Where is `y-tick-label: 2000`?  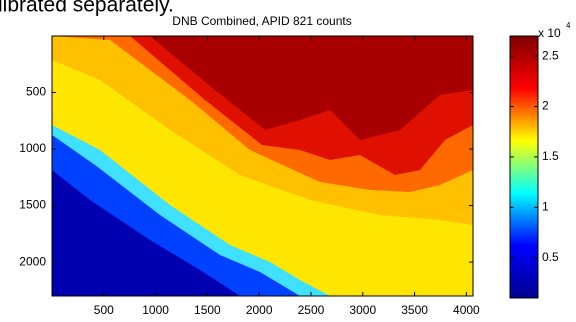
y-tick-label: 2000 is located at coordinates (32, 261).